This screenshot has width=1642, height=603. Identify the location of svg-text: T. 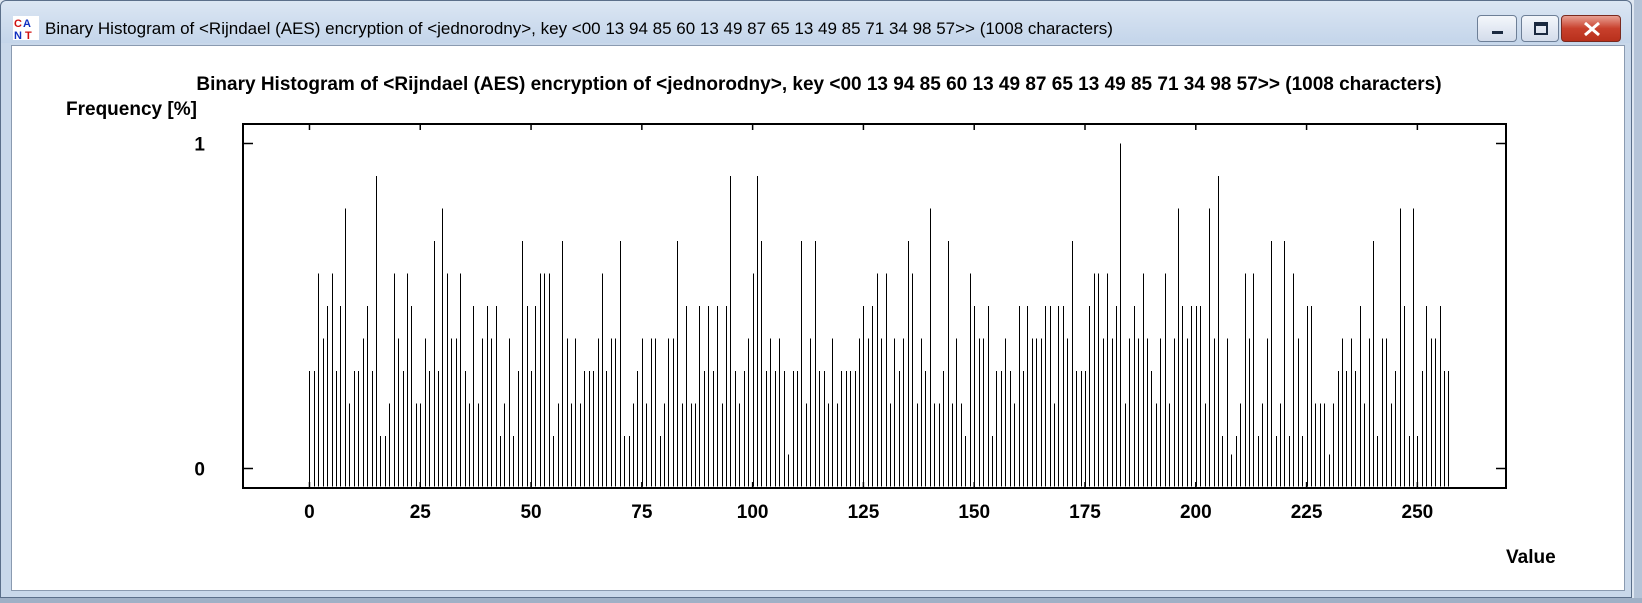
(28, 35).